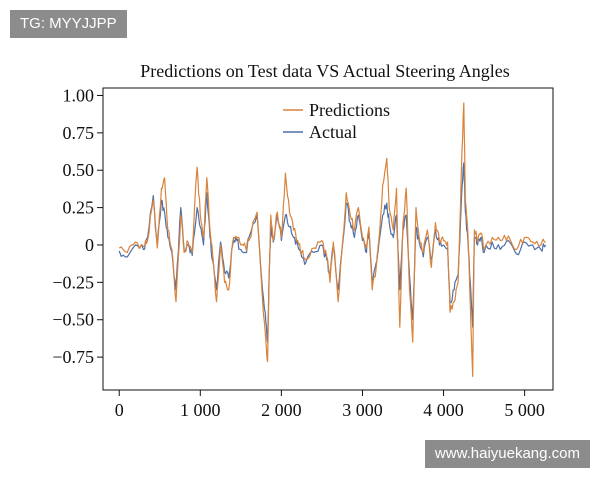 The height and width of the screenshot is (480, 600). Describe the element at coordinates (349, 110) in the screenshot. I see `legend-label: Predictions` at that location.